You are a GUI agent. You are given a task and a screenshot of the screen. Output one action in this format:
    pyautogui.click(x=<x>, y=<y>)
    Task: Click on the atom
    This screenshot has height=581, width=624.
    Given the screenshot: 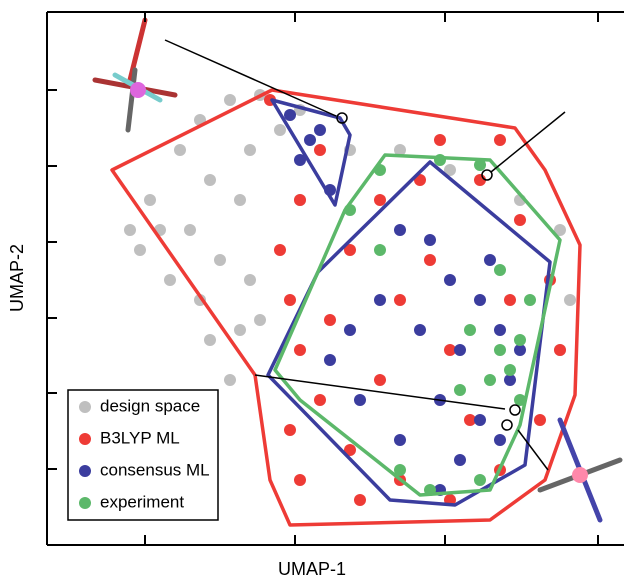 What is the action you would take?
    pyautogui.click(x=138, y=90)
    